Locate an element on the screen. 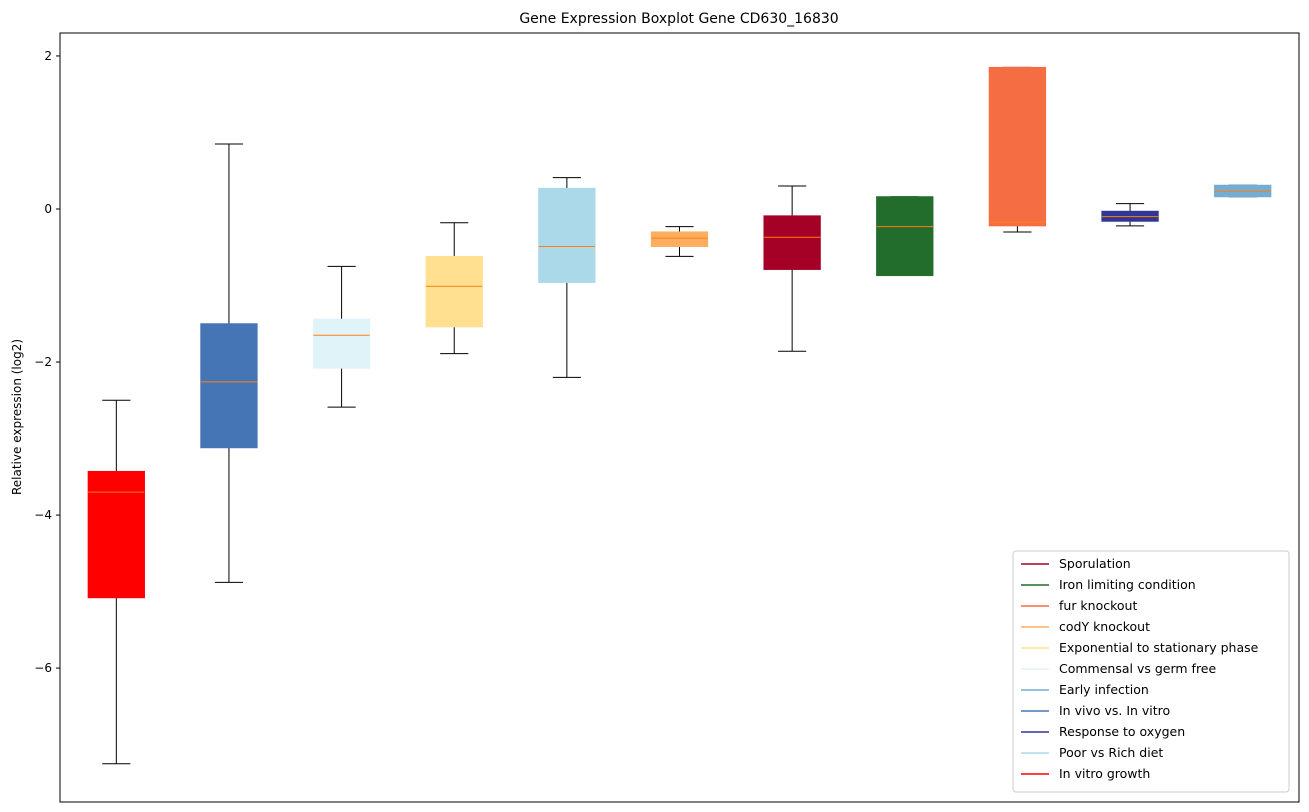 The image size is (1309, 812). legend-label: In vivo vs. In vitro is located at coordinates (1114, 710).